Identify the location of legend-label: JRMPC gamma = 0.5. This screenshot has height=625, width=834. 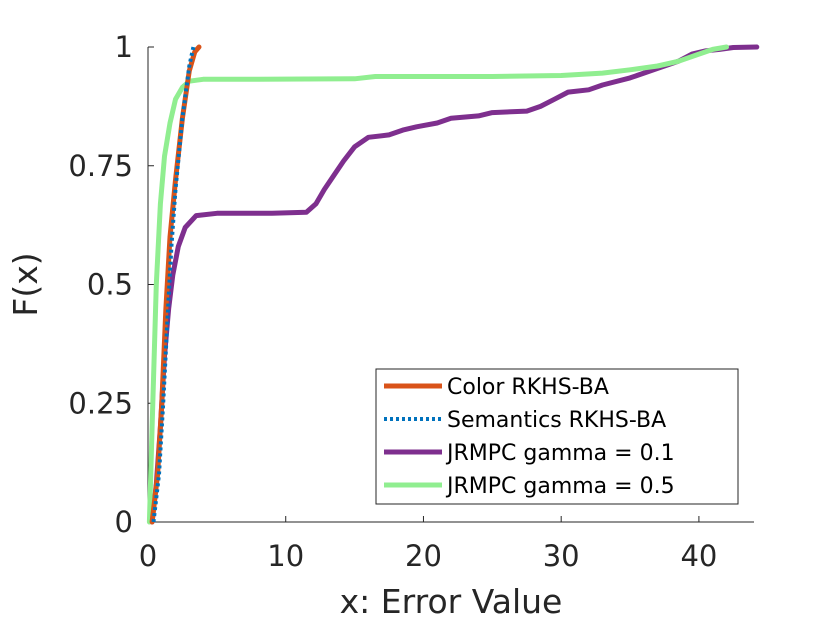
(560, 486).